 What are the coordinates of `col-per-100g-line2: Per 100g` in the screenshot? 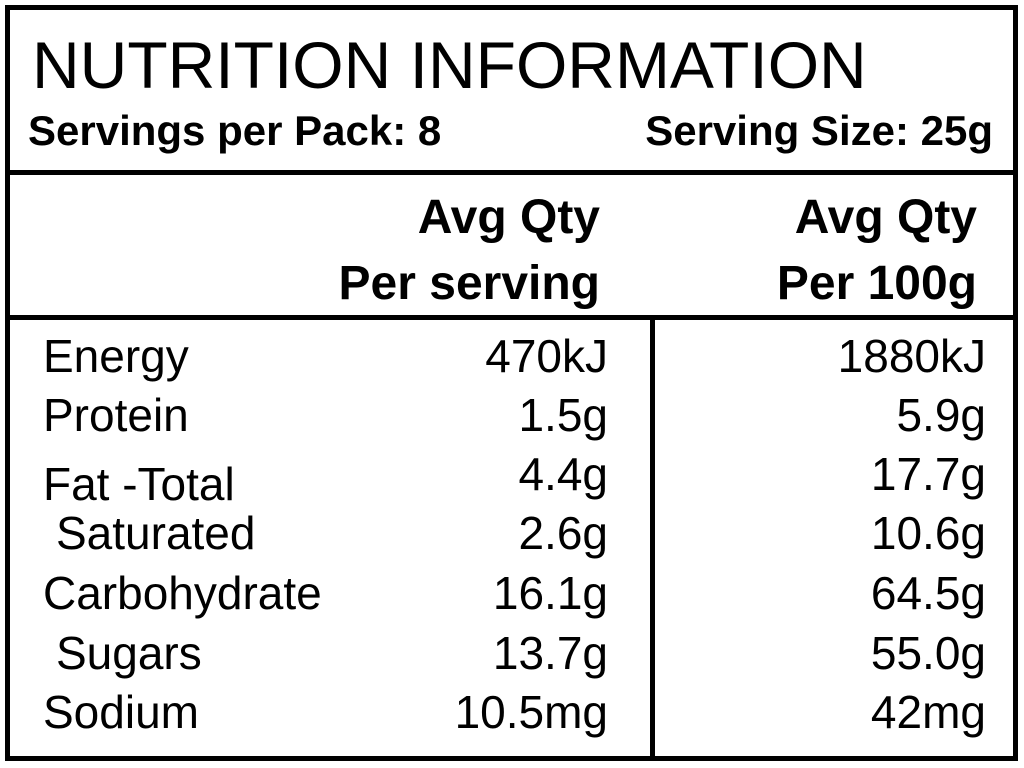 It's located at (876, 283).